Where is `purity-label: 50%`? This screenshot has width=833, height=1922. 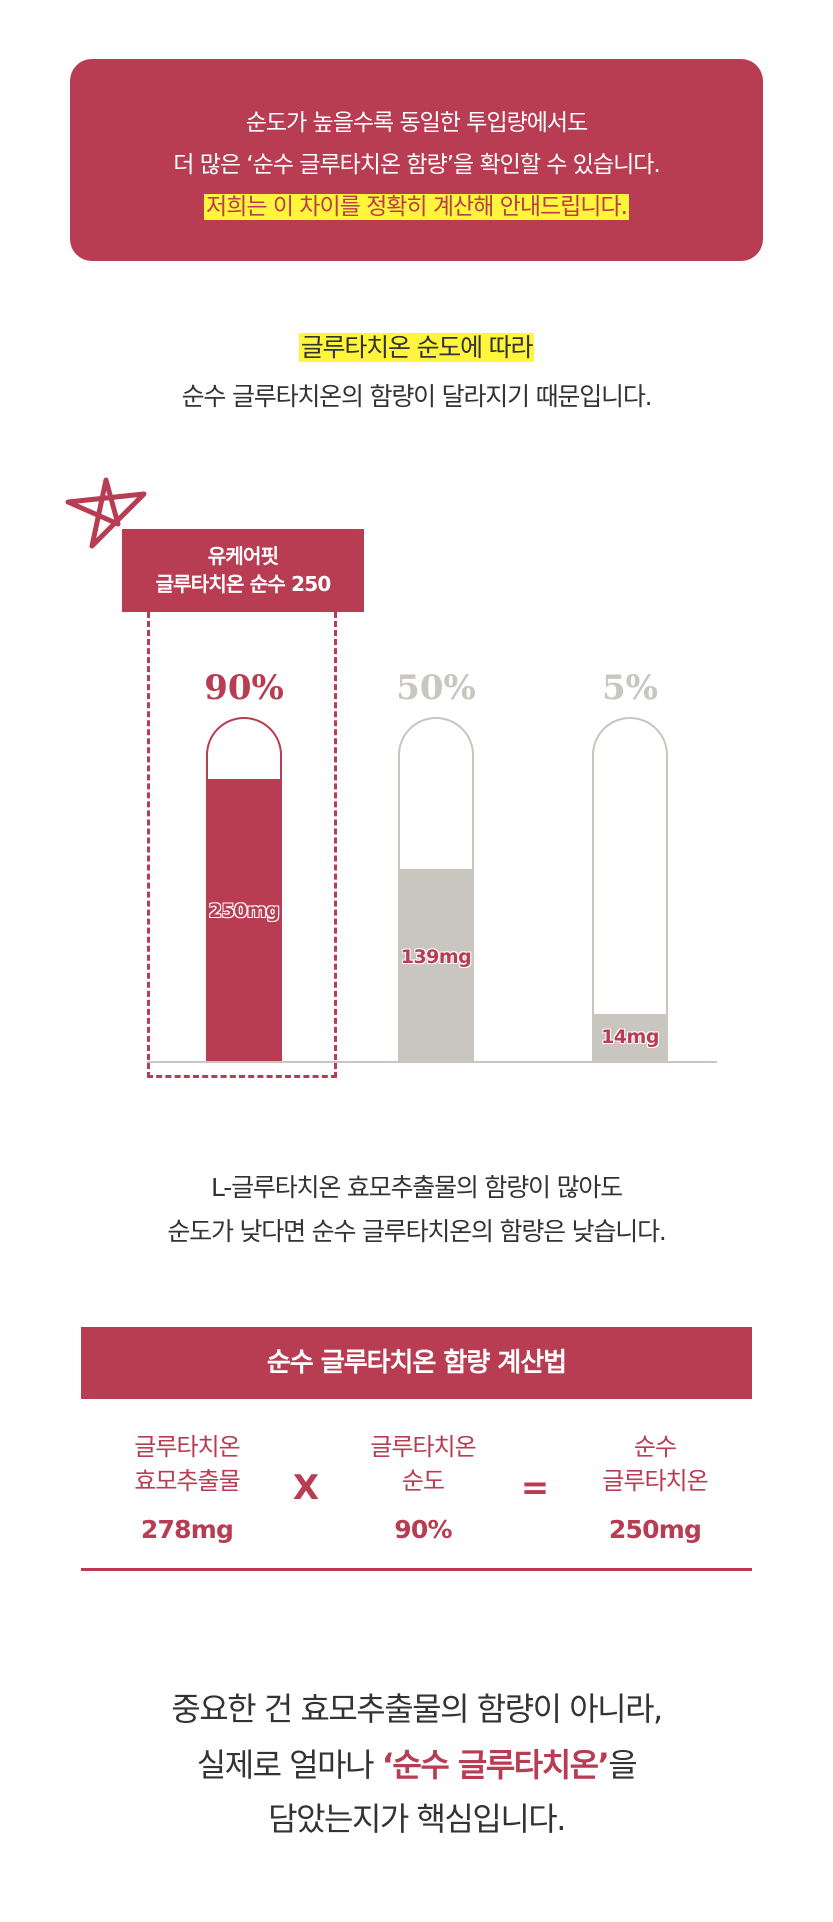
purity-label: 50% is located at coordinates (436, 688).